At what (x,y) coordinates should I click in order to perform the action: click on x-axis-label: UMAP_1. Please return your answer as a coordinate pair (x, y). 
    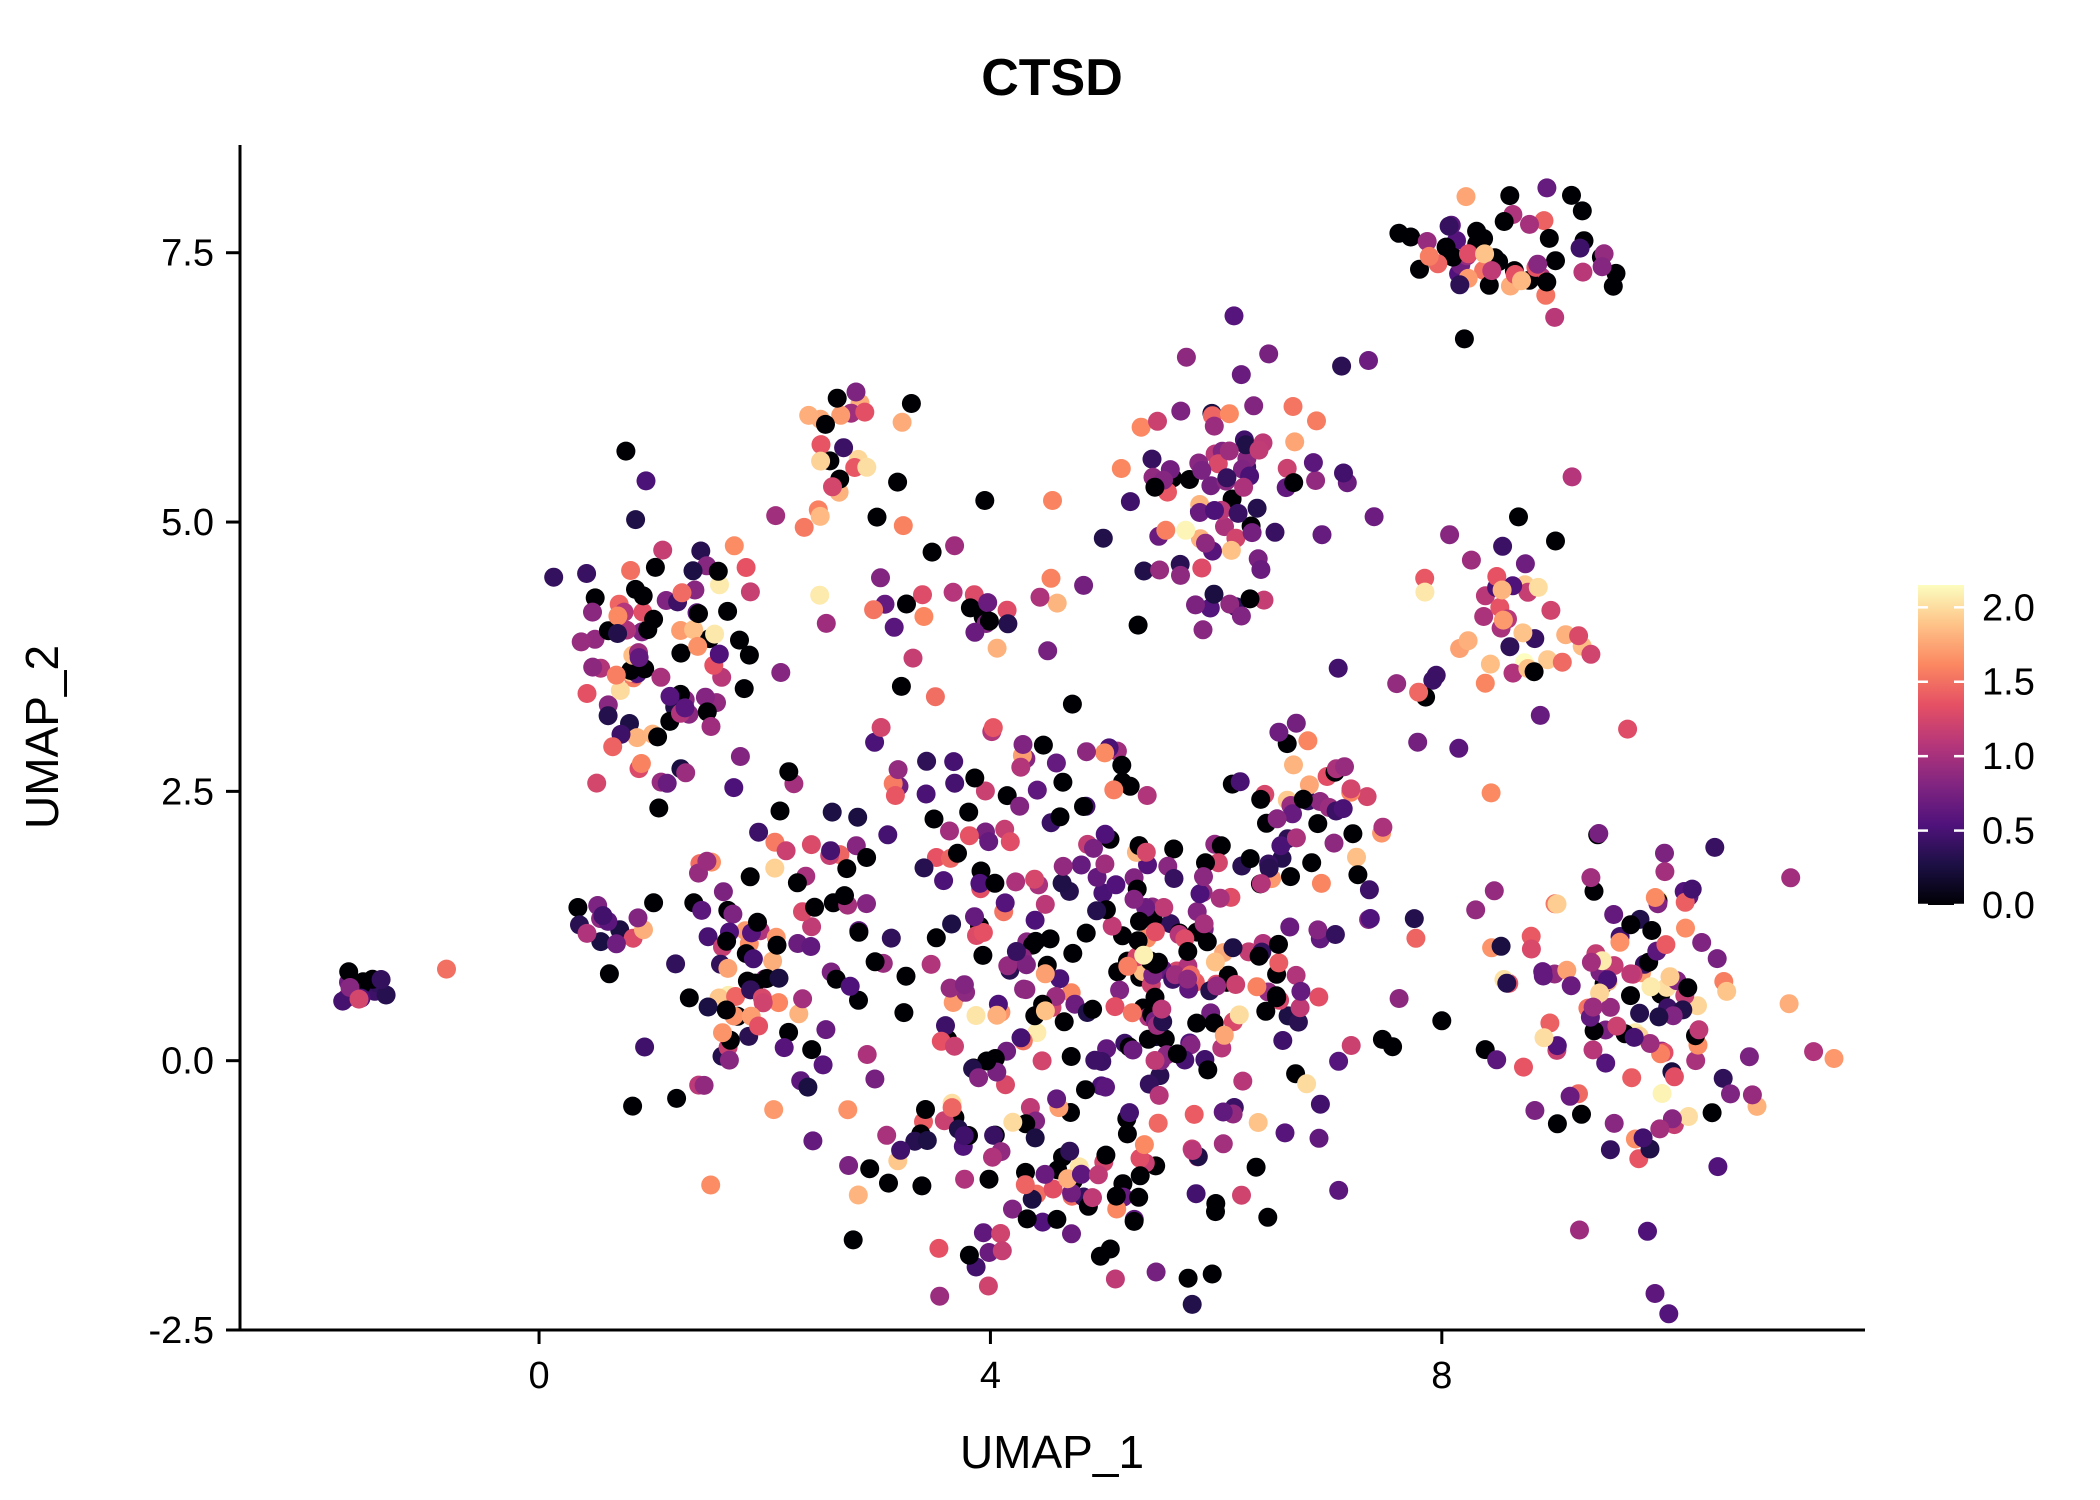
    Looking at the image, I should click on (1052, 1452).